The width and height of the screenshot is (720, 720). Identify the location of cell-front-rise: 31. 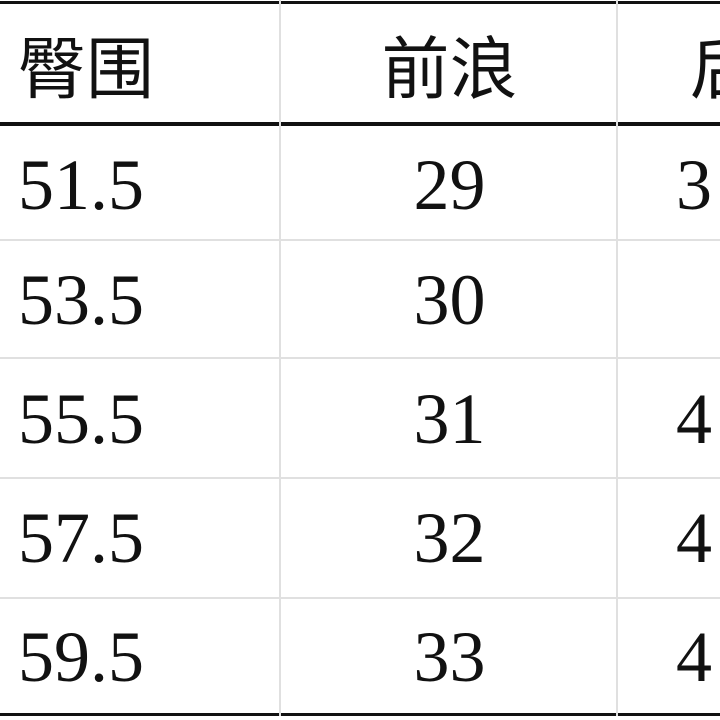
(449, 418).